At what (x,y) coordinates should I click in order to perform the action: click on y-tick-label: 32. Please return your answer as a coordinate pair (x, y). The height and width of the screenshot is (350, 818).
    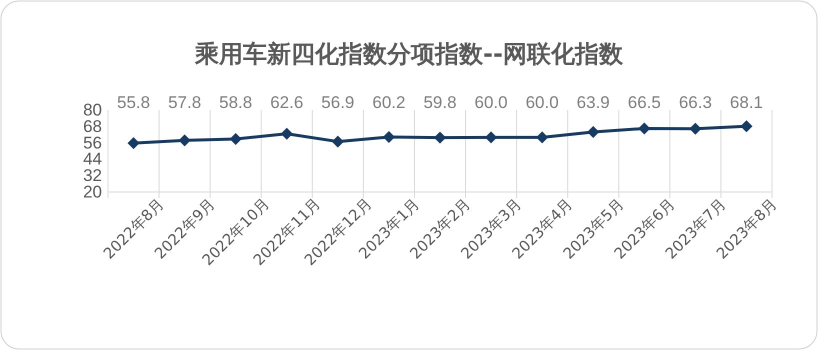
    Looking at the image, I should click on (92, 176).